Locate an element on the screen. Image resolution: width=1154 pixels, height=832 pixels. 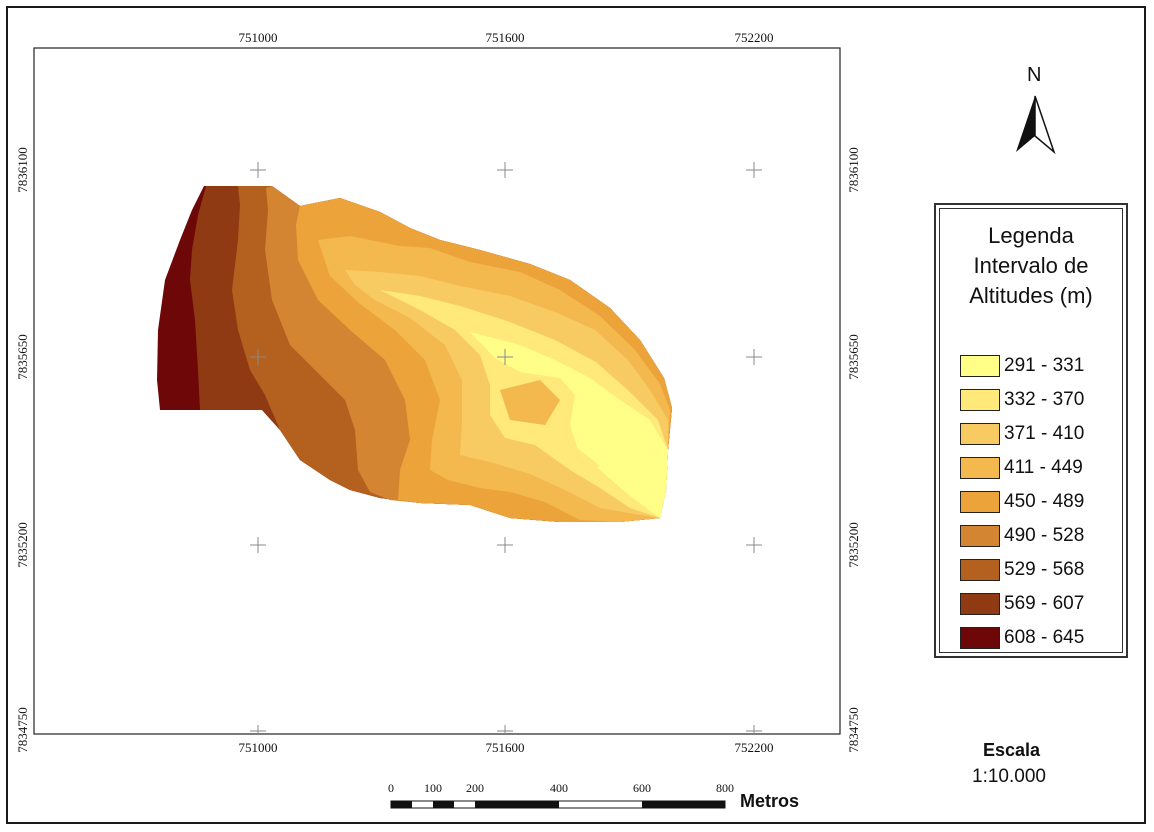
x-tick-top-3: 752200 is located at coordinates (754, 37).